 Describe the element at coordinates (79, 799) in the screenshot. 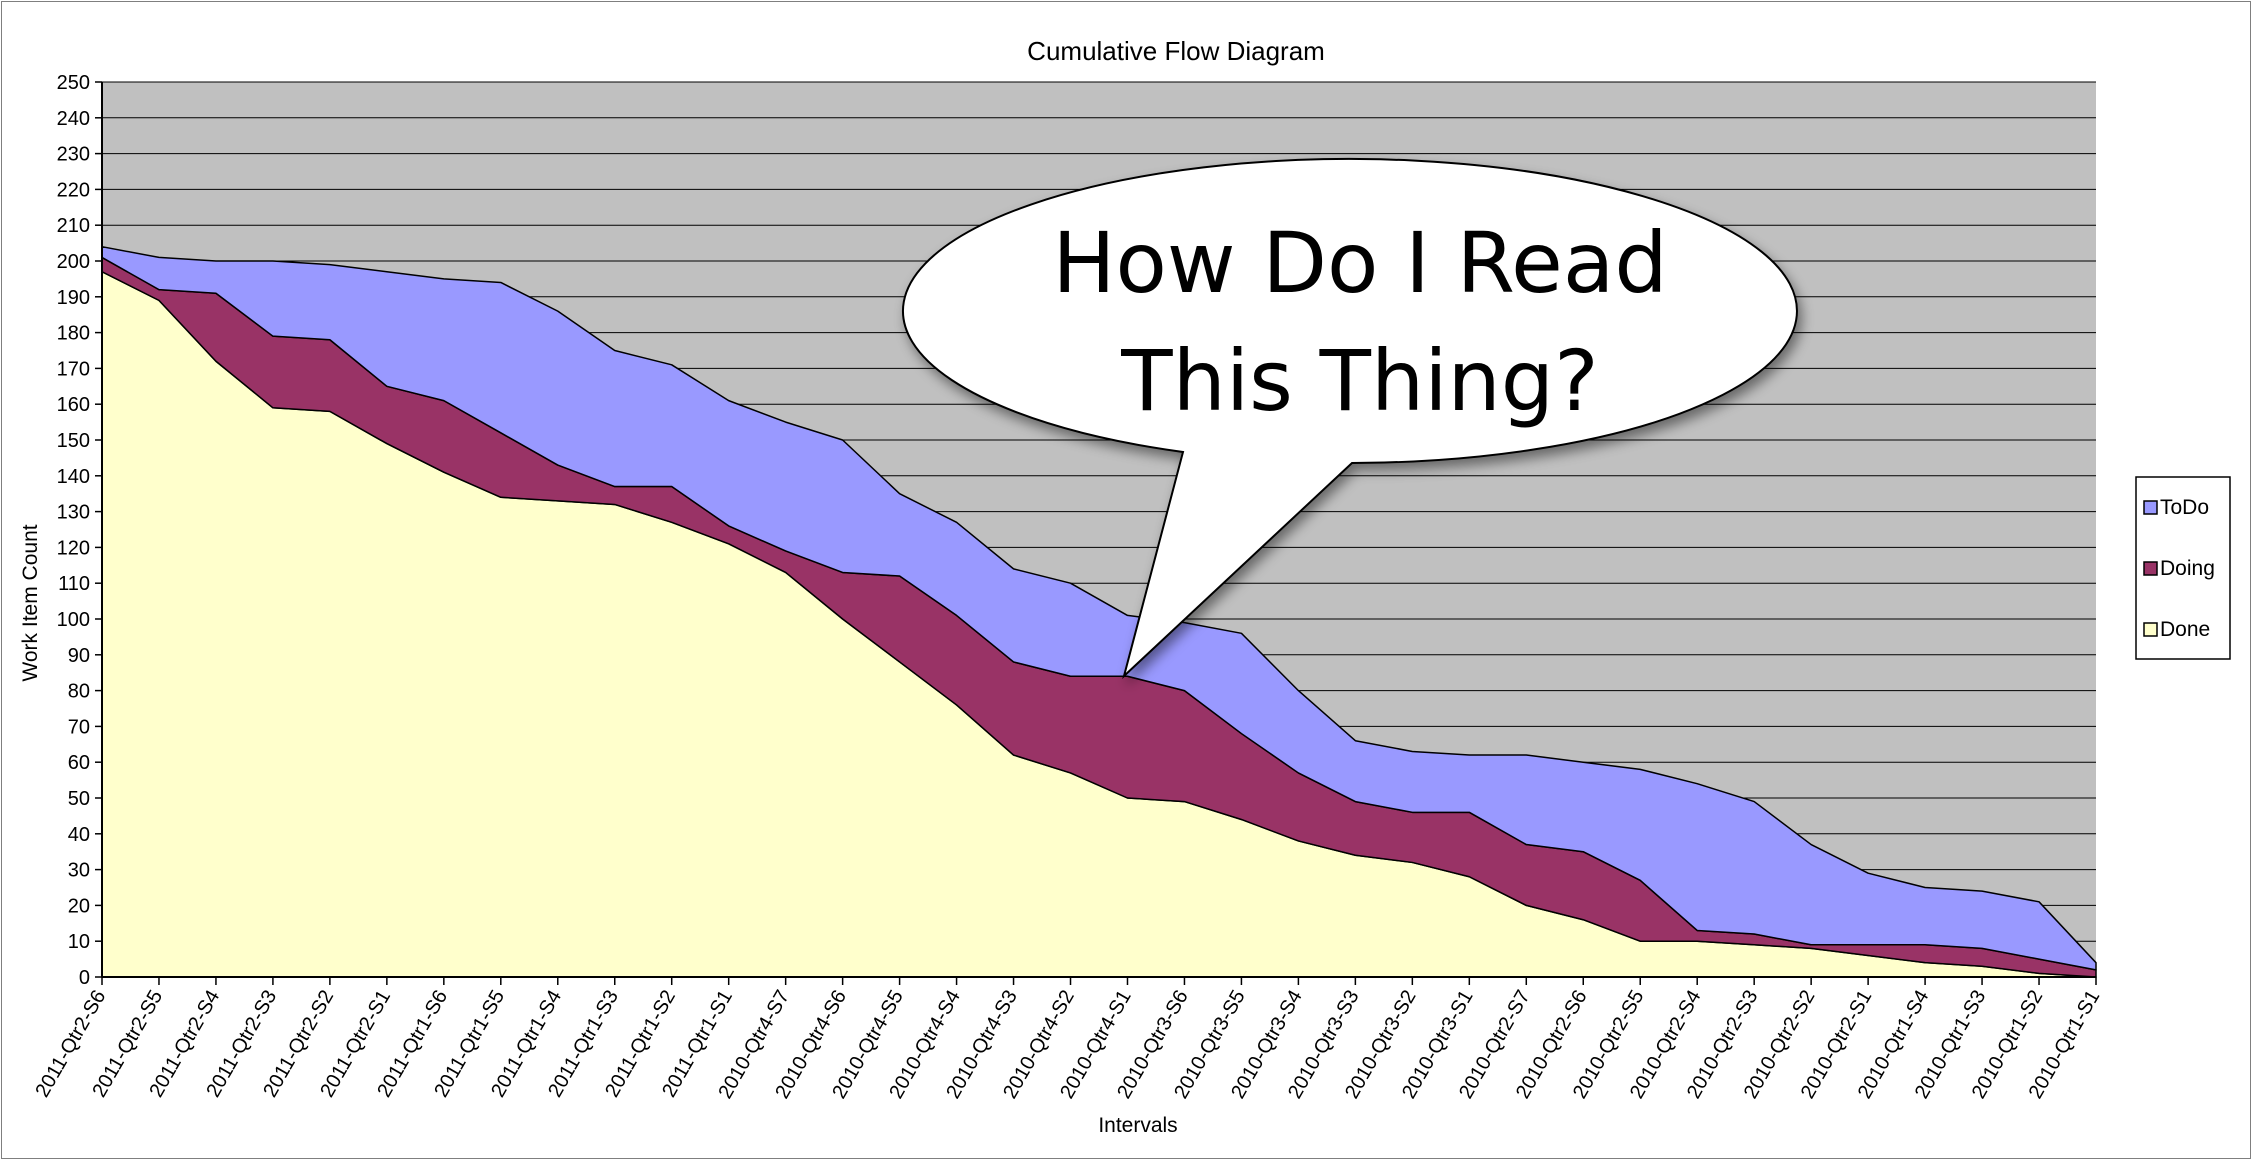

I see `y-tick-label: 50` at that location.